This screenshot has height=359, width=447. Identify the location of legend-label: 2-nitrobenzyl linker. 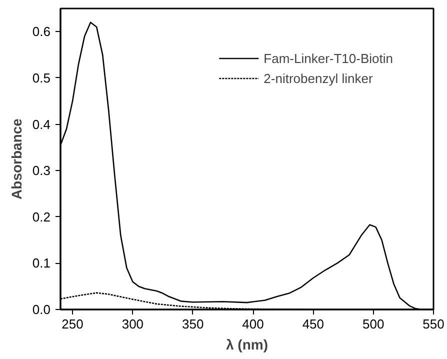
(318, 78).